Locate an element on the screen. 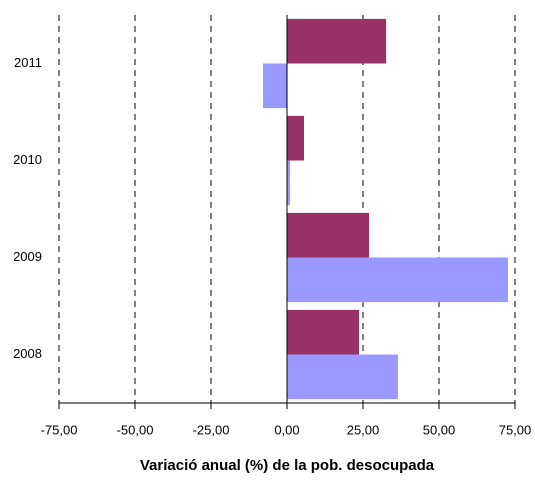  x-tick-label: -25,00 is located at coordinates (211, 429).